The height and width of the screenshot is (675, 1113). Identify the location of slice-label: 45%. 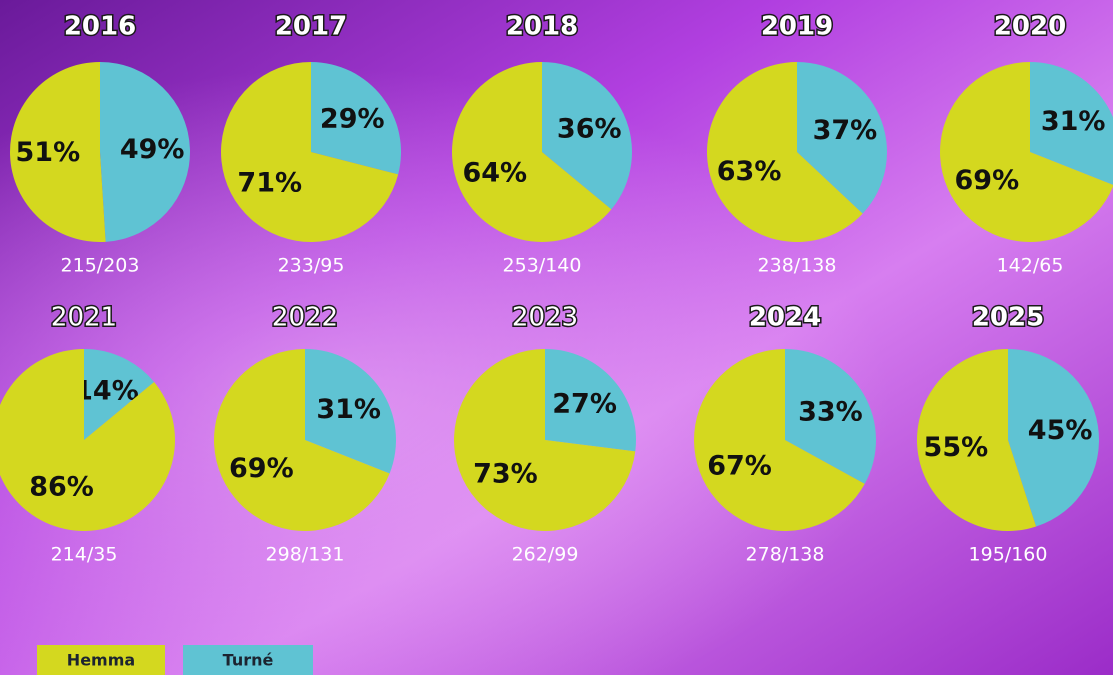
(1060, 430).